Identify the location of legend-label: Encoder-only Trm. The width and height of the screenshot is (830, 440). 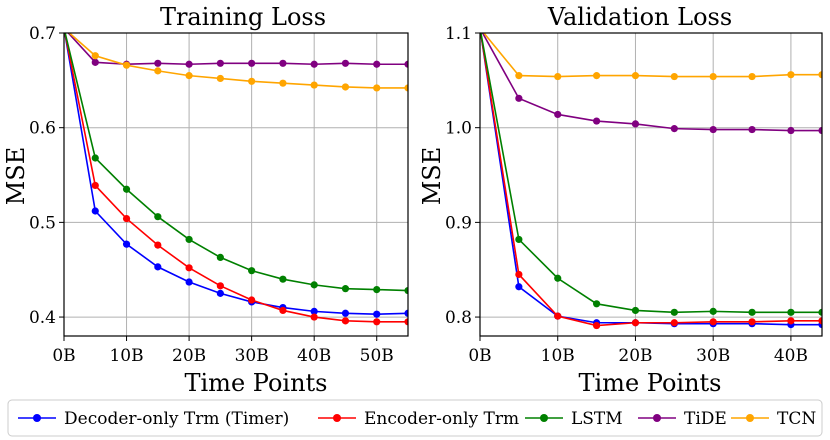
(441, 419).